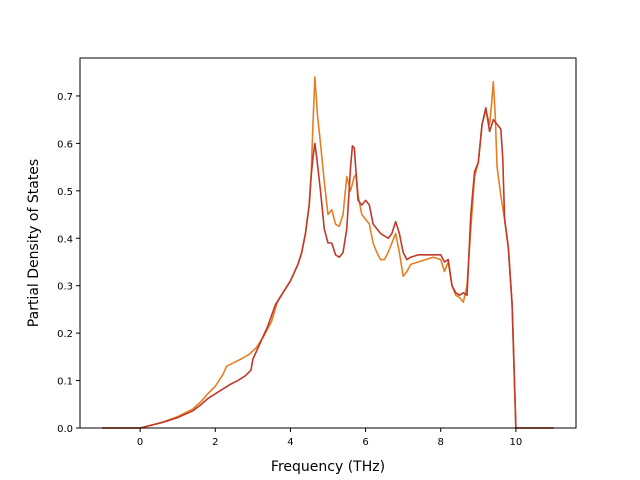  Describe the element at coordinates (290, 442) in the screenshot. I see `x-tick-label: 4` at that location.